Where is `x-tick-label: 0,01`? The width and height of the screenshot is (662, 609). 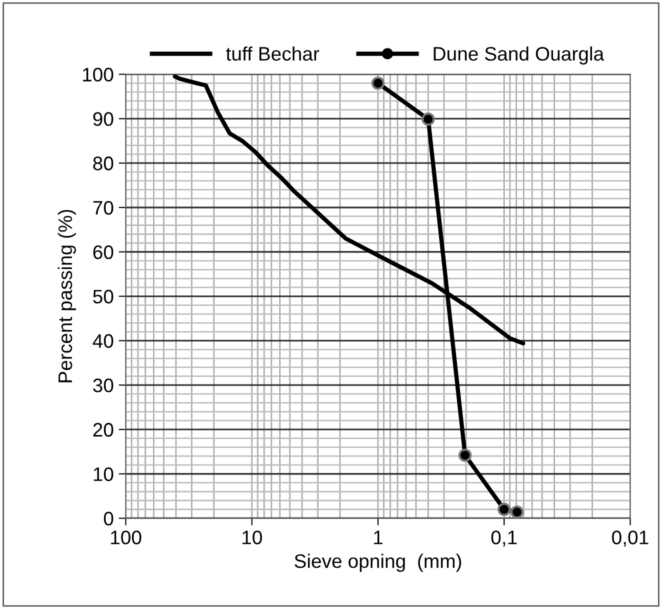 x-tick-label: 0,01 is located at coordinates (630, 538).